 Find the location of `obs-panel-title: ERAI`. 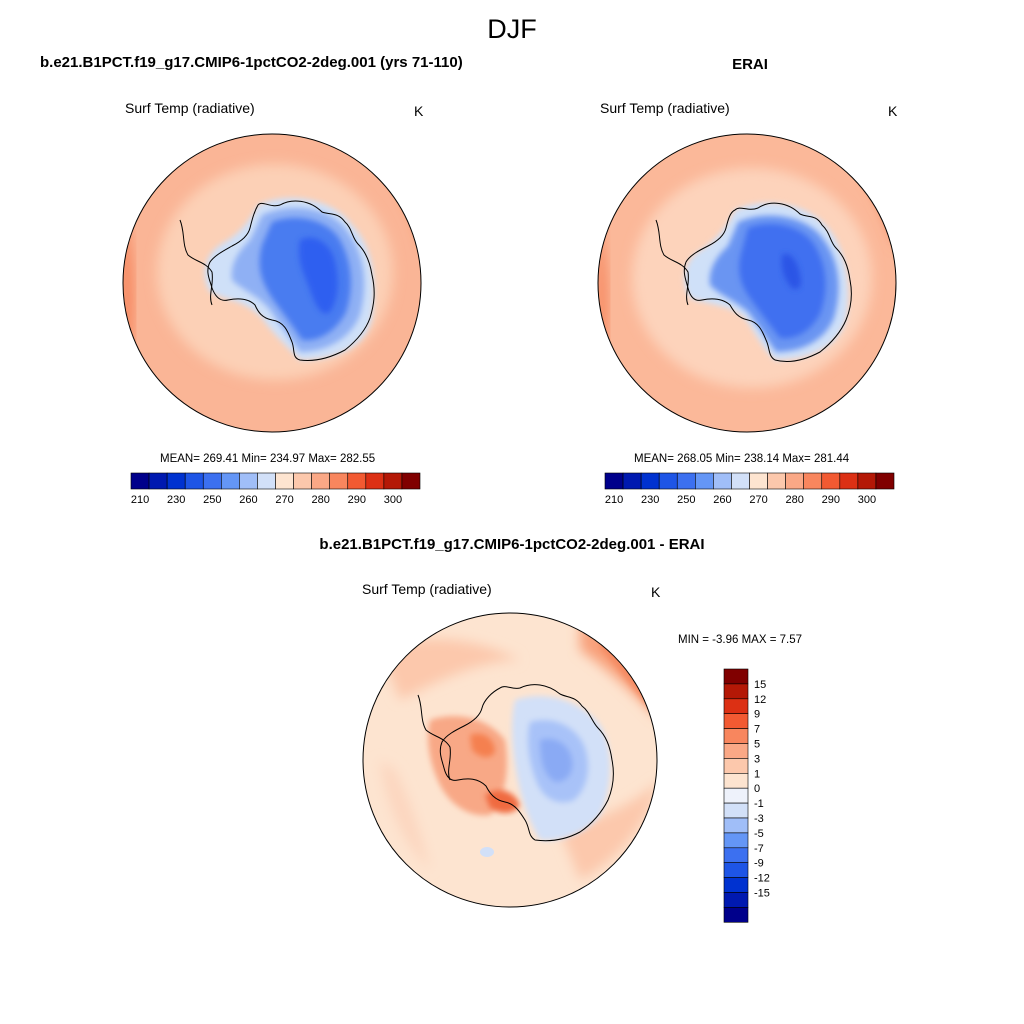

obs-panel-title: ERAI is located at coordinates (750, 64).